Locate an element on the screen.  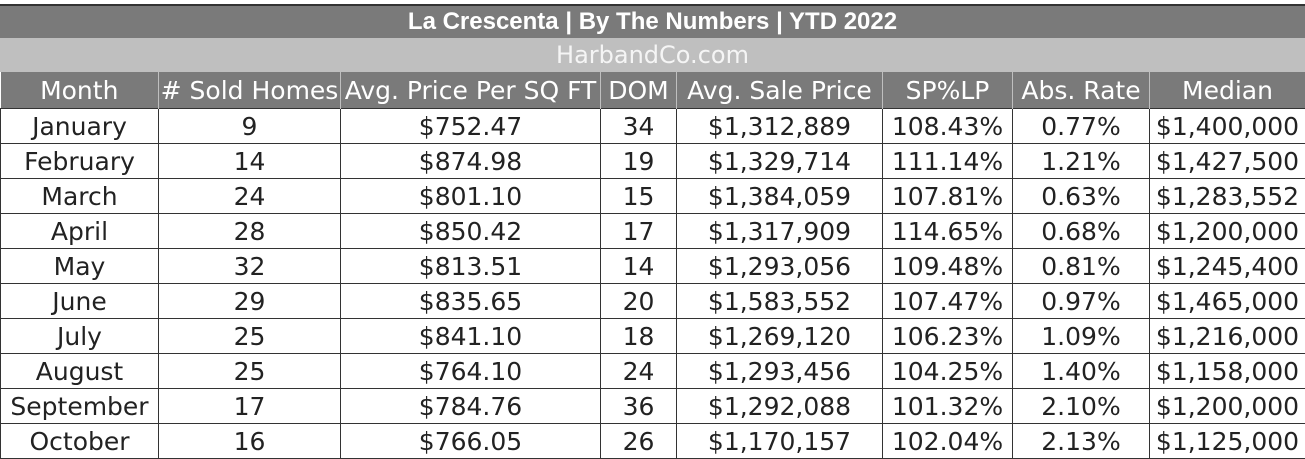
cell-avg-price: $1,583,552 is located at coordinates (780, 301).